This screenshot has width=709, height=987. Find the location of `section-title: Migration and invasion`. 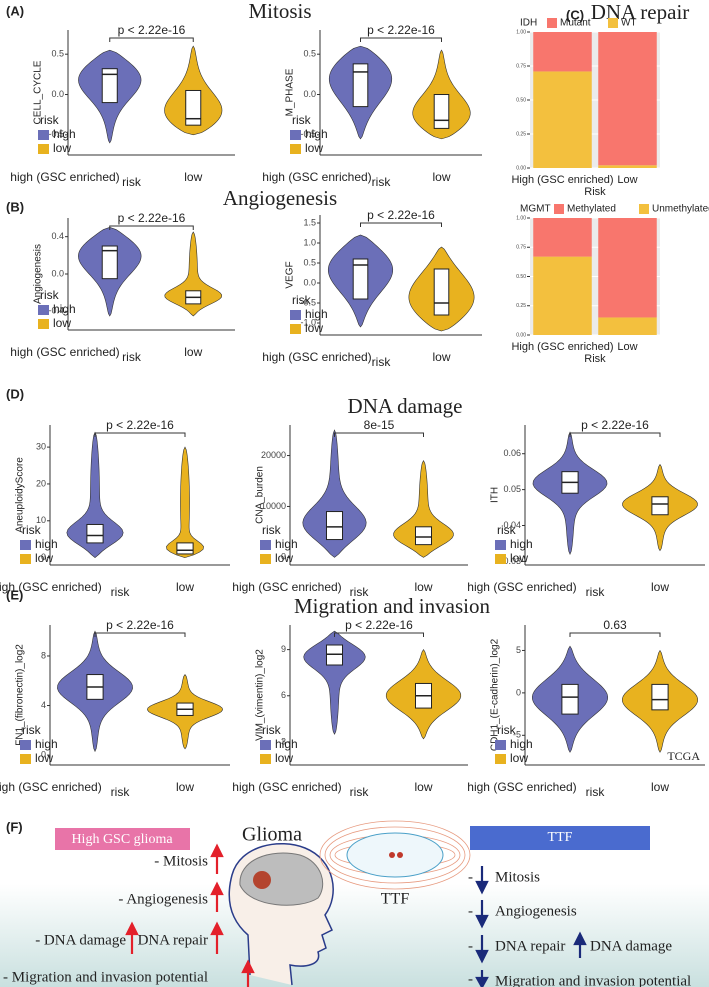

section-title: Migration and invasion is located at coordinates (392, 606).